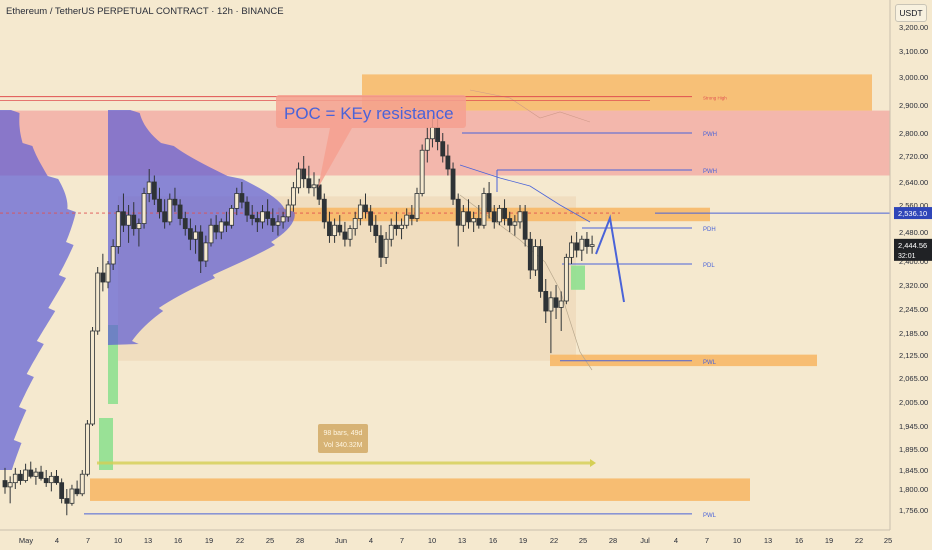 Image resolution: width=932 pixels, height=550 pixels. Describe the element at coordinates (913, 213) in the screenshot. I see `price-tag-level` at that location.